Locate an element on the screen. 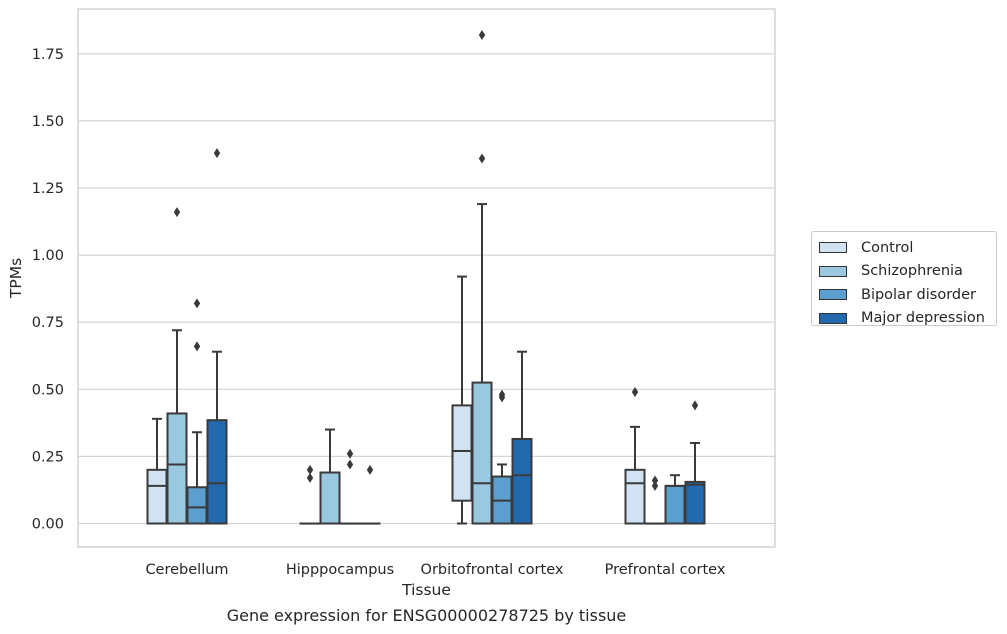  x-tick-label: Cerebellum is located at coordinates (186, 570).